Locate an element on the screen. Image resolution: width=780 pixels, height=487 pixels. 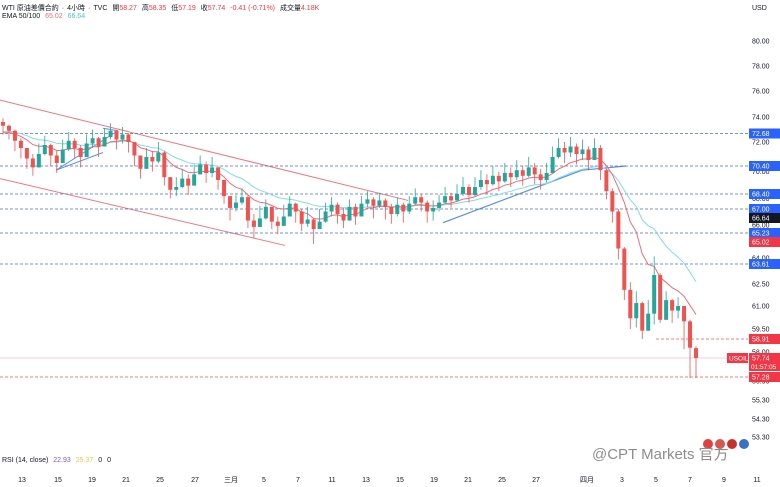
time-tick-label: 3 is located at coordinates (622, 480).